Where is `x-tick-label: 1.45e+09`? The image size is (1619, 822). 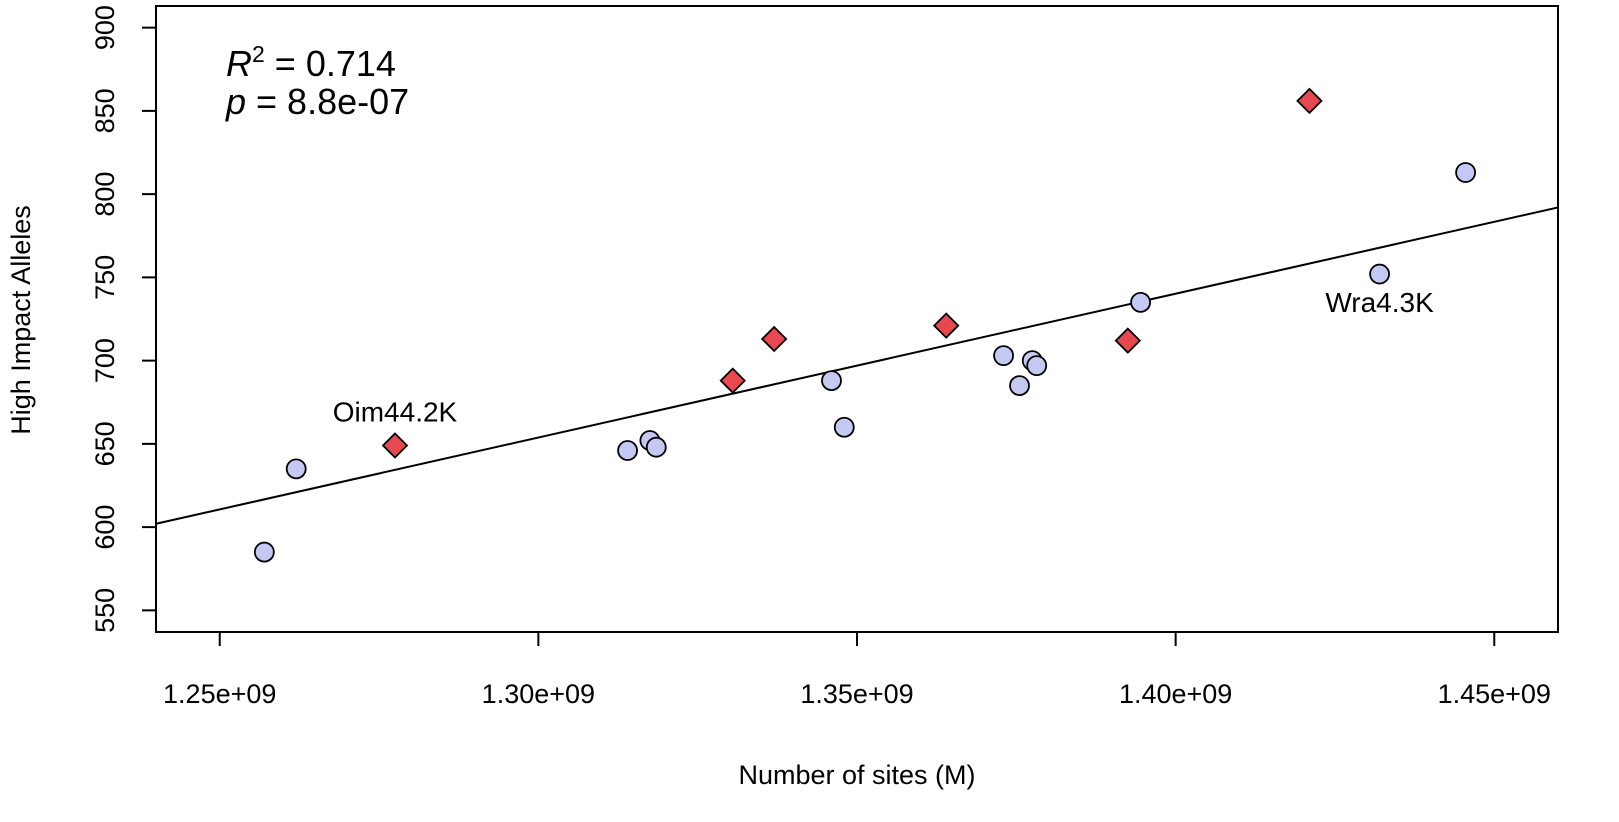 x-tick-label: 1.45e+09 is located at coordinates (1494, 694).